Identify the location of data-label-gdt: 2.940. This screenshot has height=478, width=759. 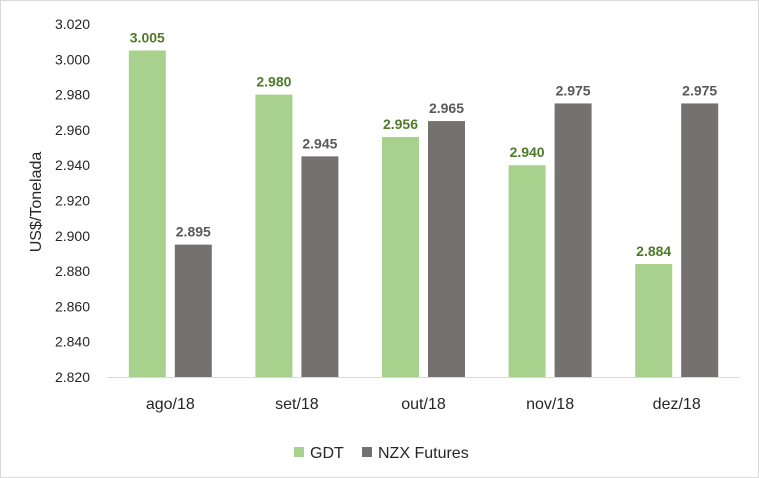
(527, 152).